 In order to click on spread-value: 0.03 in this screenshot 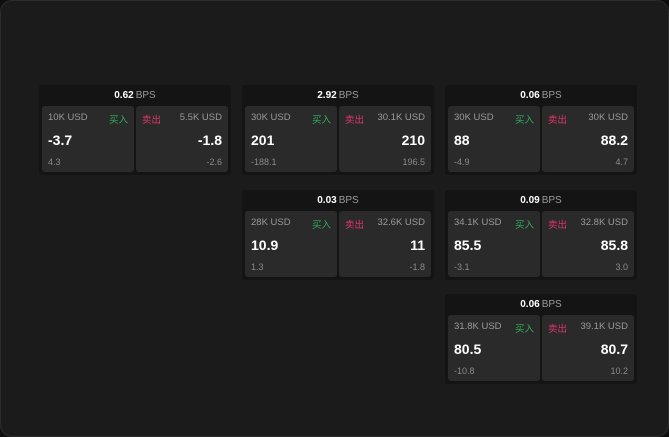, I will do `click(327, 200)`.